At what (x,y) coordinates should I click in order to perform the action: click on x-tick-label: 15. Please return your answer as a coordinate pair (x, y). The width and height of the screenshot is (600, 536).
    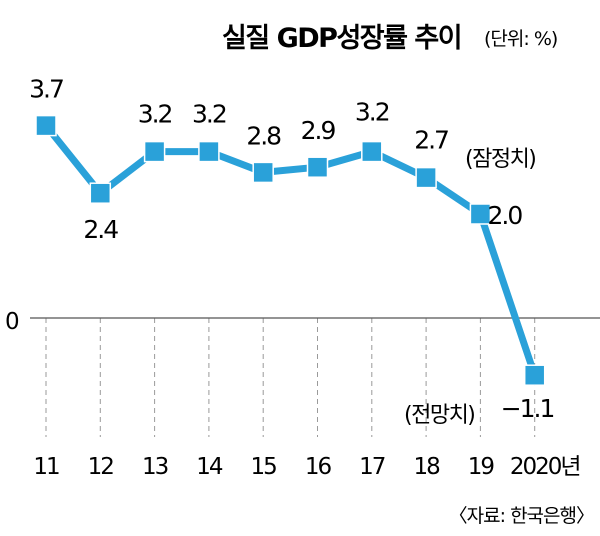
    Looking at the image, I should click on (264, 467).